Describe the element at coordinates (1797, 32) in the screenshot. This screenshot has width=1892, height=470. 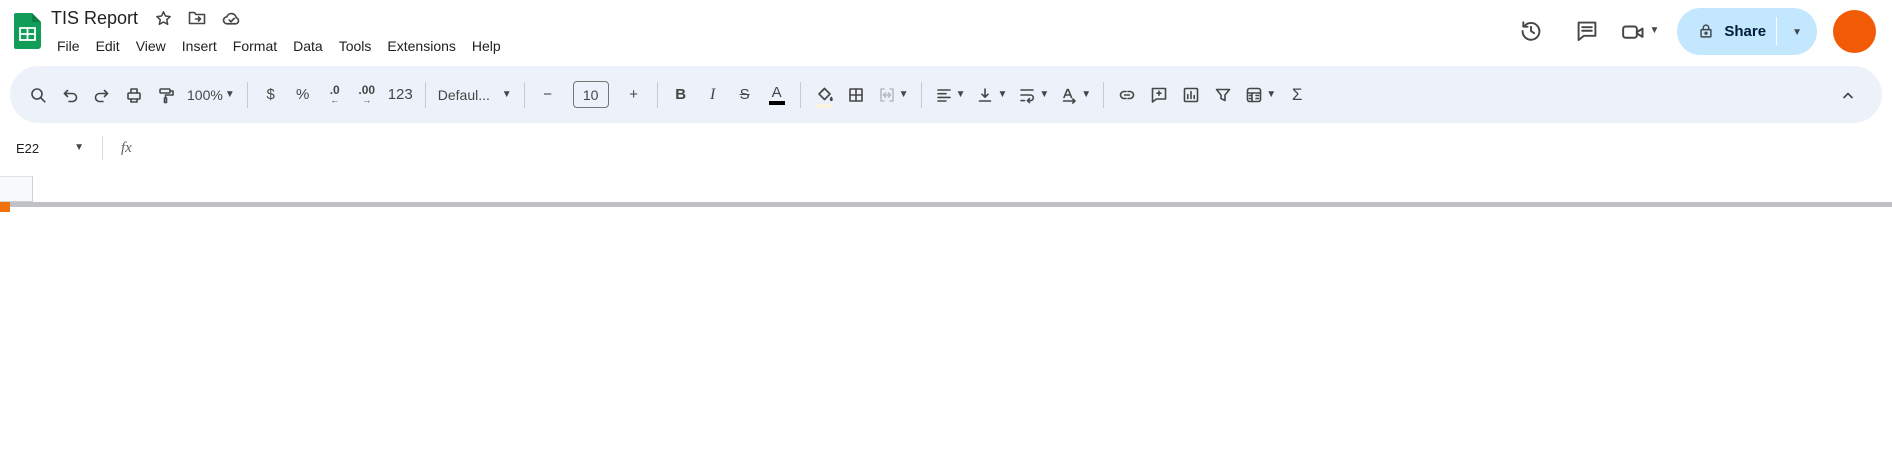
I see `share-dropdown: ▼` at that location.